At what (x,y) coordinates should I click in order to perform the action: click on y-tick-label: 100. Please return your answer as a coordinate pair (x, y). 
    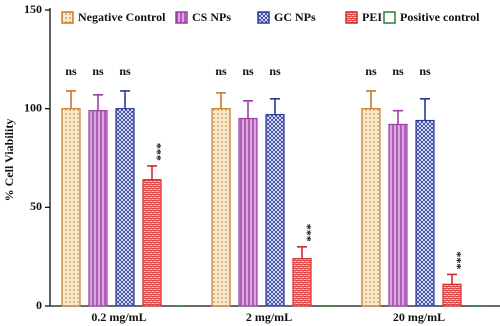
    Looking at the image, I should click on (33, 107).